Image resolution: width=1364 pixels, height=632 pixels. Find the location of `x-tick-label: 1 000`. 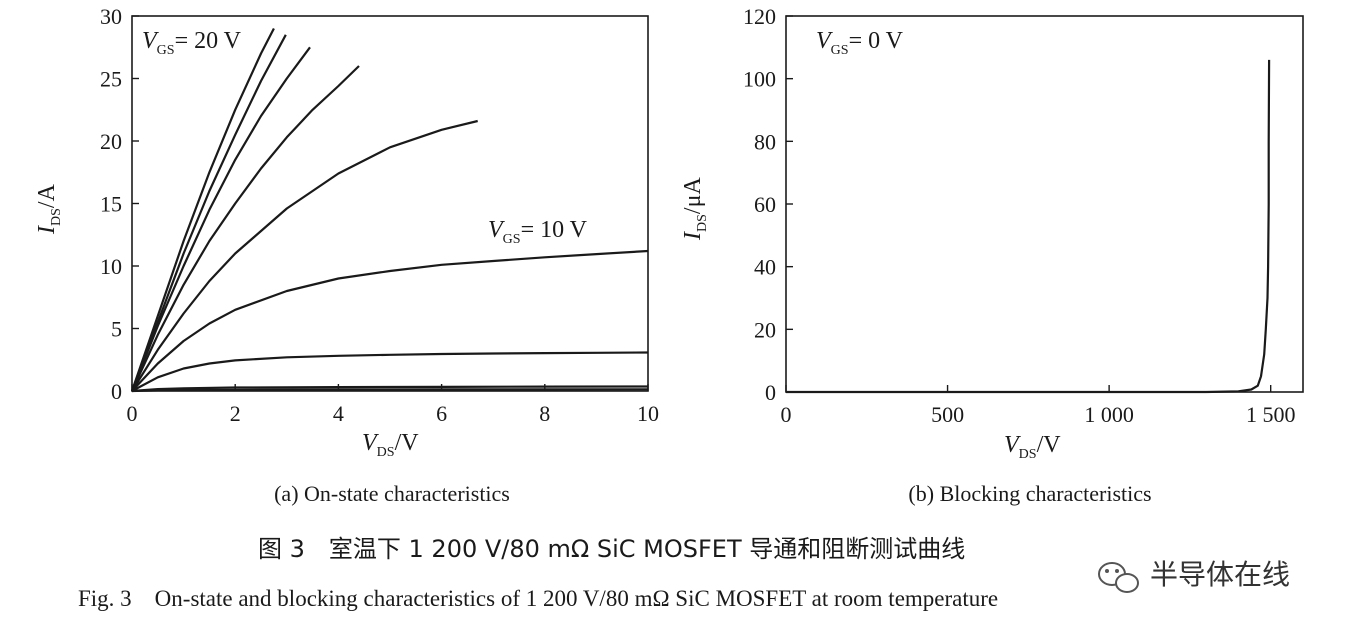

x-tick-label: 1 000 is located at coordinates (1109, 414).